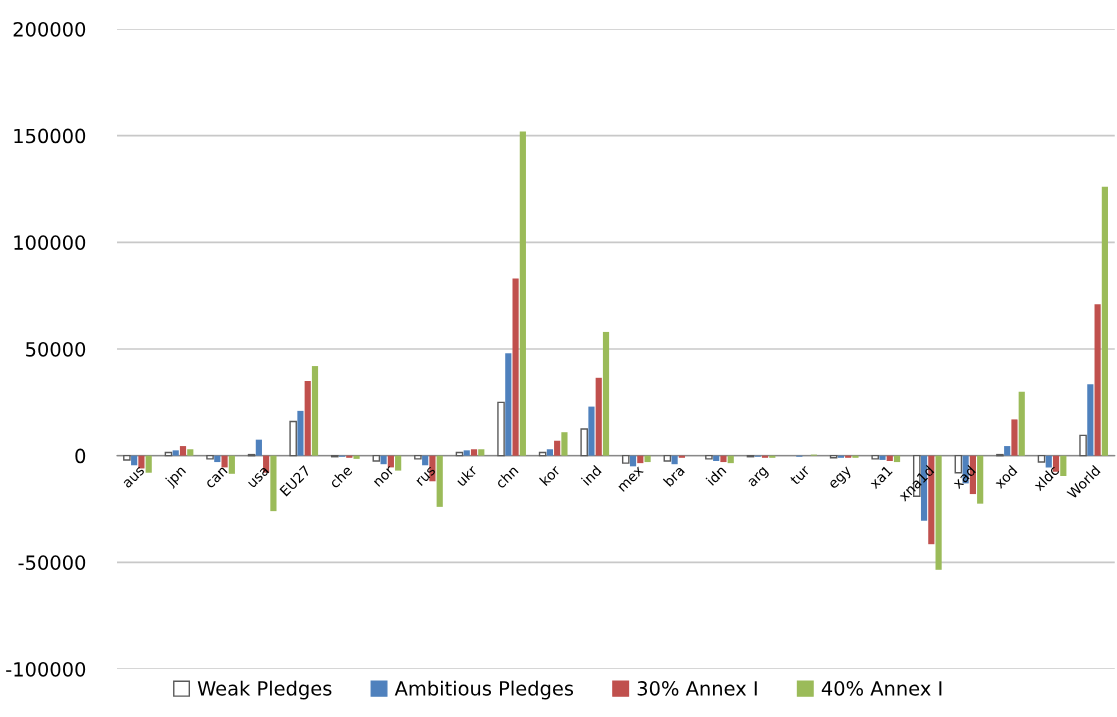  I want to click on x-tick-label: ukr, so click(466, 475).